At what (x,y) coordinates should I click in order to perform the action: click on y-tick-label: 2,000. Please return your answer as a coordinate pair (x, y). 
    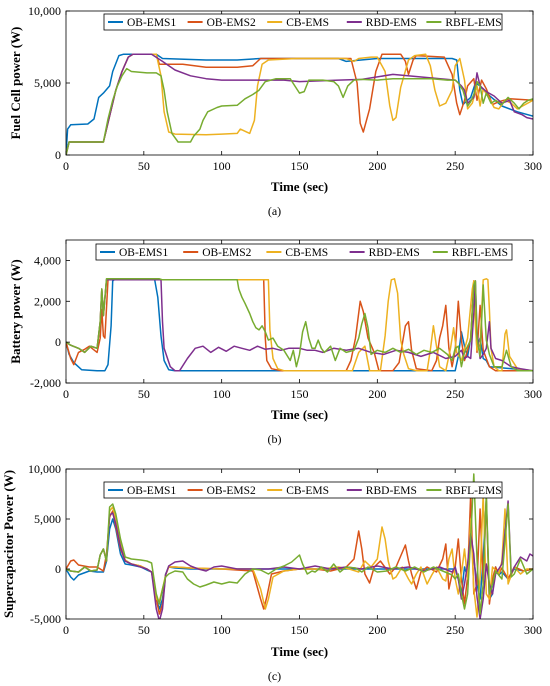
    Looking at the image, I should click on (47, 301).